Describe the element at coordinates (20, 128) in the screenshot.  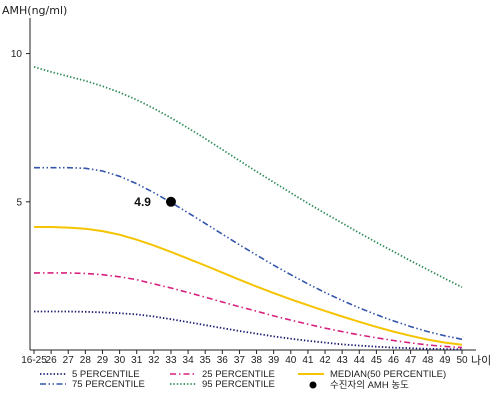
I see `y-ticks: 5 10` at that location.